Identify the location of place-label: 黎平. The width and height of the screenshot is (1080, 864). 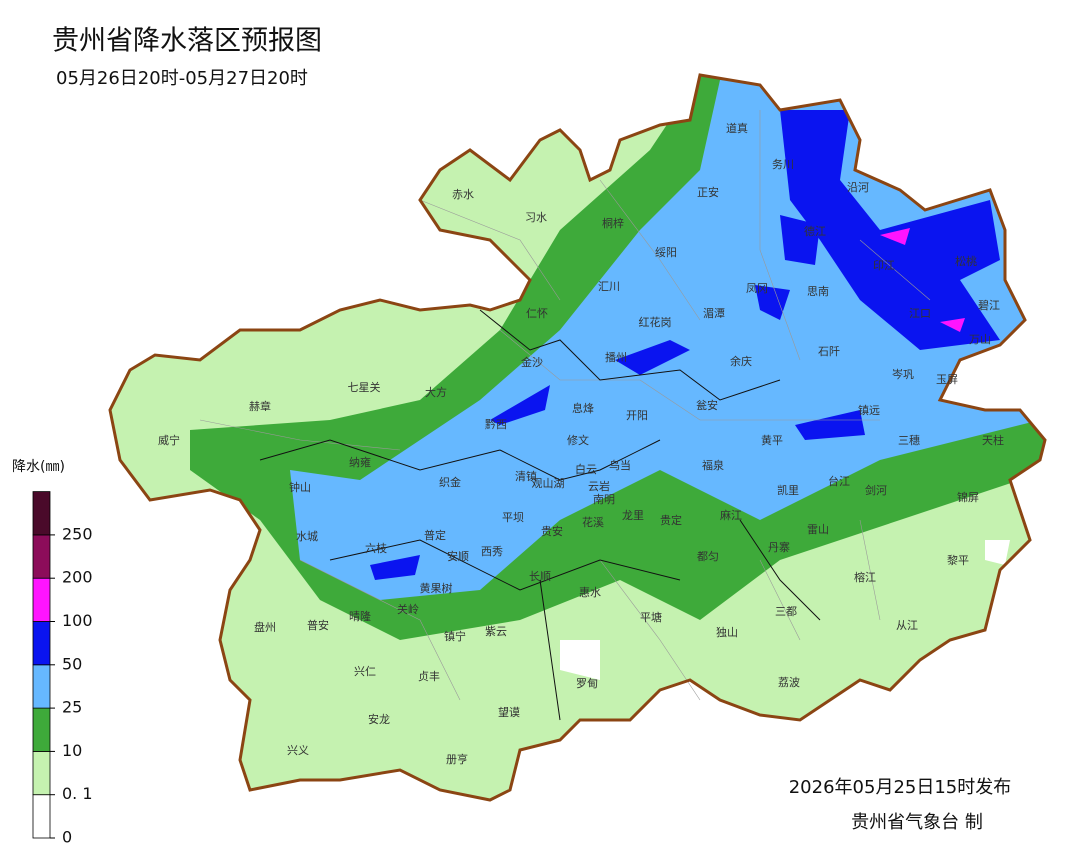
(958, 560).